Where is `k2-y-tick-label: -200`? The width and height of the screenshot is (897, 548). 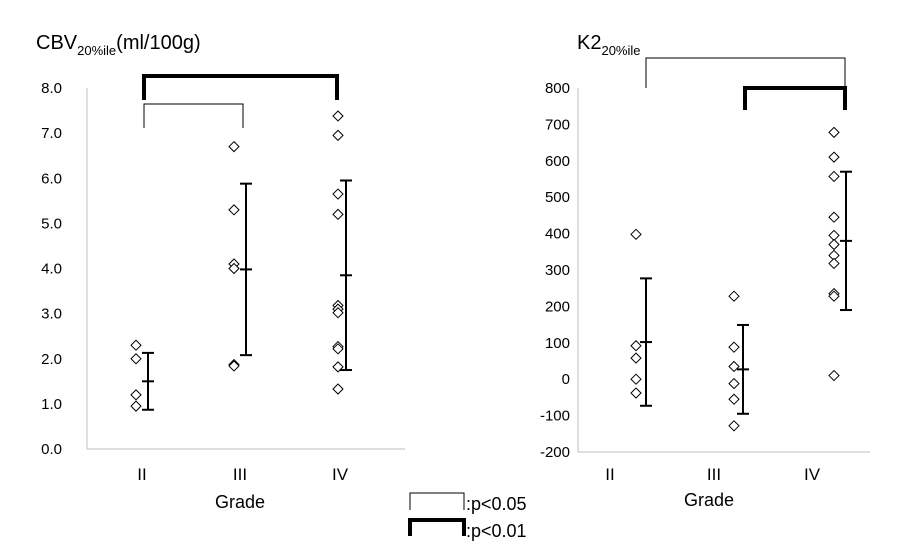 k2-y-tick-label: -200 is located at coordinates (555, 452).